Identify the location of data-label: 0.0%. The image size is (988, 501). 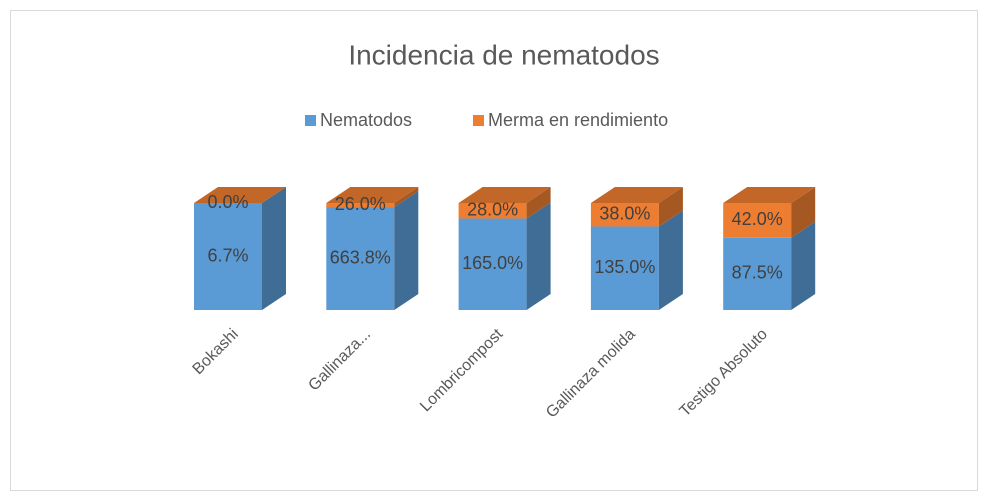
(227, 202).